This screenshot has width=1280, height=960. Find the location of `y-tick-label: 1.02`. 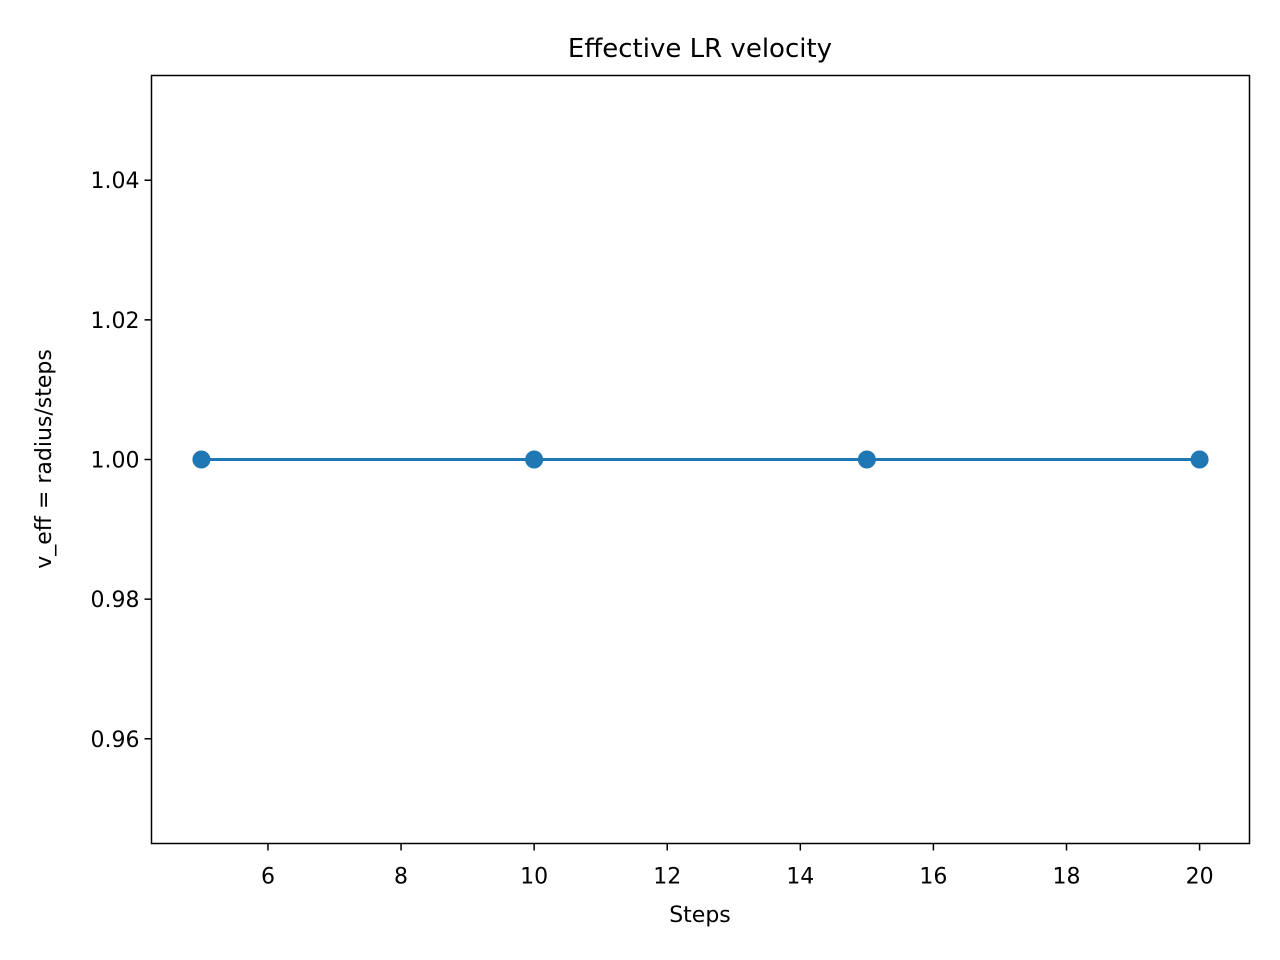

y-tick-label: 1.02 is located at coordinates (115, 321).